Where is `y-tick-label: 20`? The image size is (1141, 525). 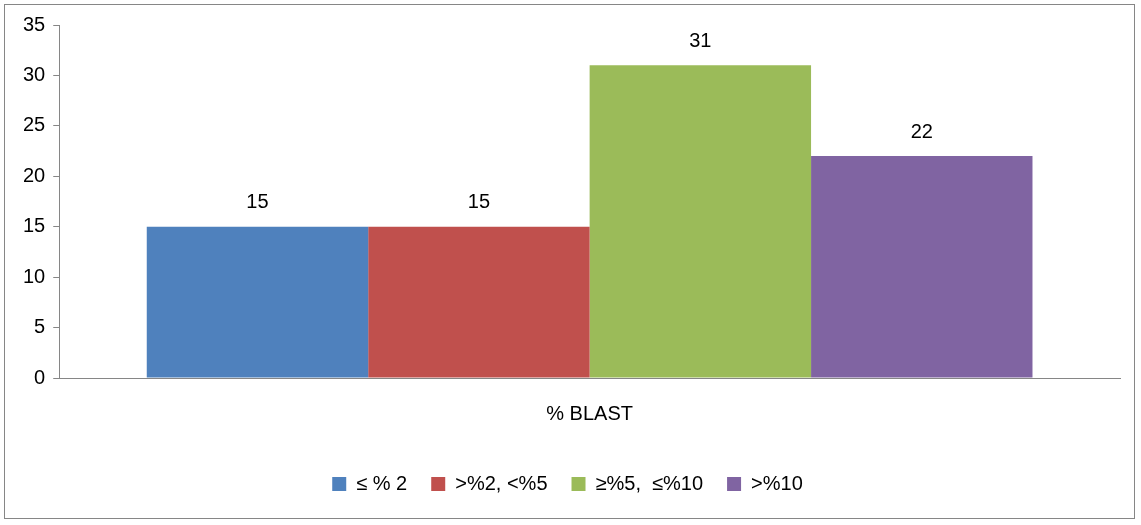
y-tick-label: 20 is located at coordinates (34, 174).